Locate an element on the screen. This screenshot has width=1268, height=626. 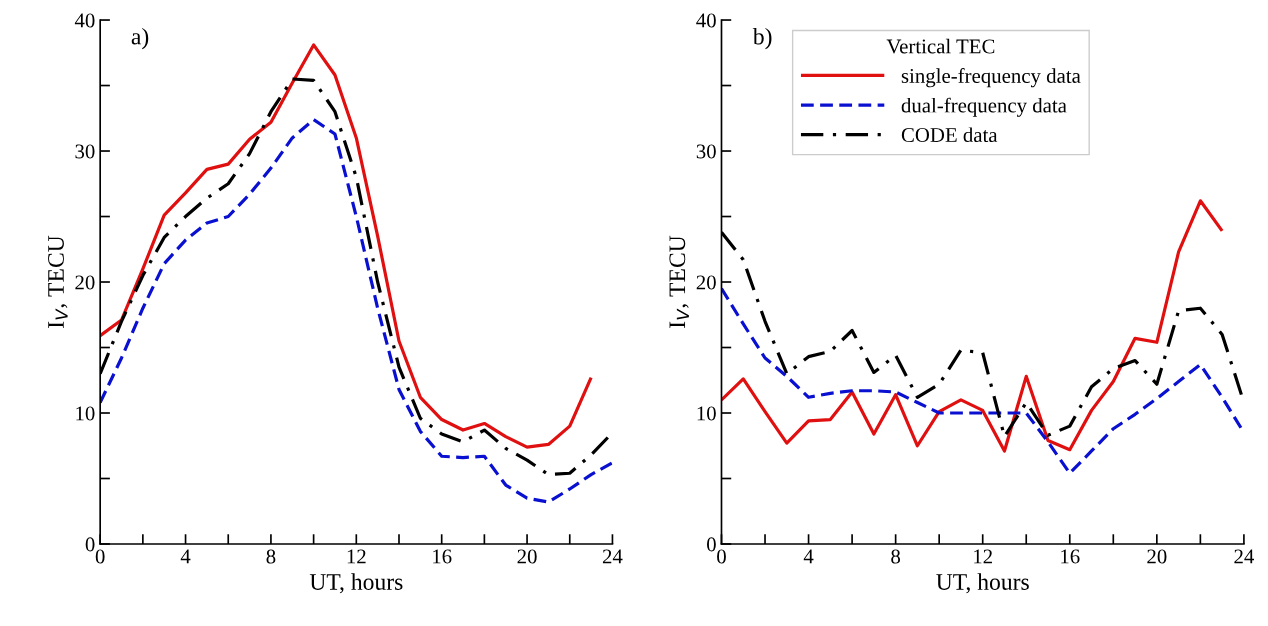
legend-label: dual-frequency data is located at coordinates (984, 107).